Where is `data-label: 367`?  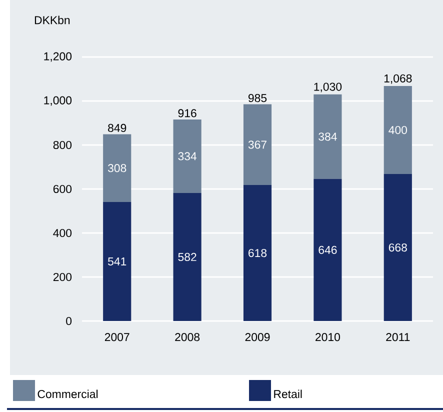 data-label: 367 is located at coordinates (257, 144).